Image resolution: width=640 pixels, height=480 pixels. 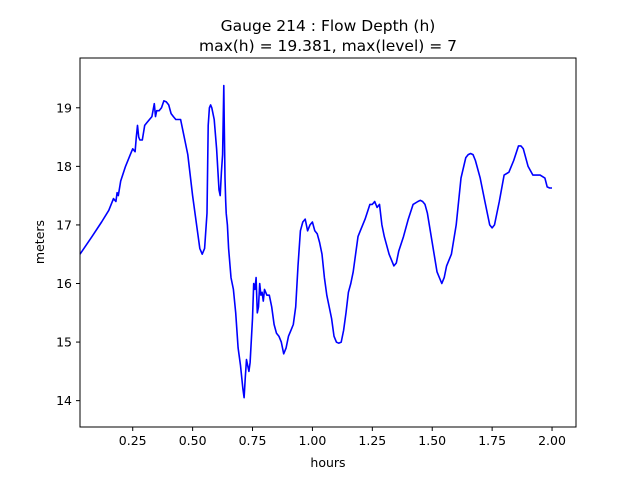 What do you see at coordinates (64, 400) in the screenshot?
I see `y-tick-label: 14` at bounding box center [64, 400].